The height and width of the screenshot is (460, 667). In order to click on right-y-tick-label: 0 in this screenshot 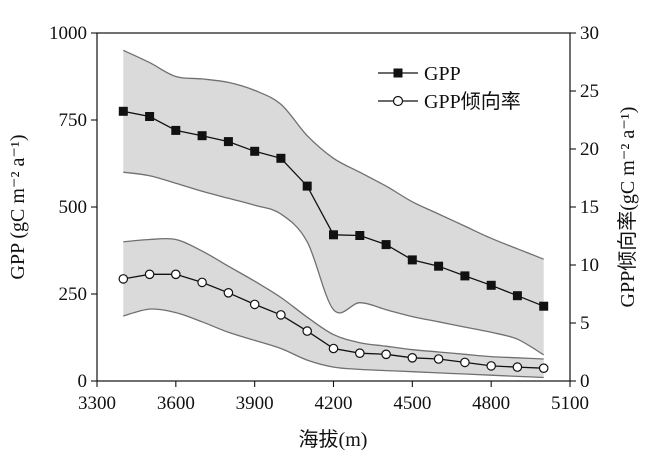, I will do `click(585, 381)`.